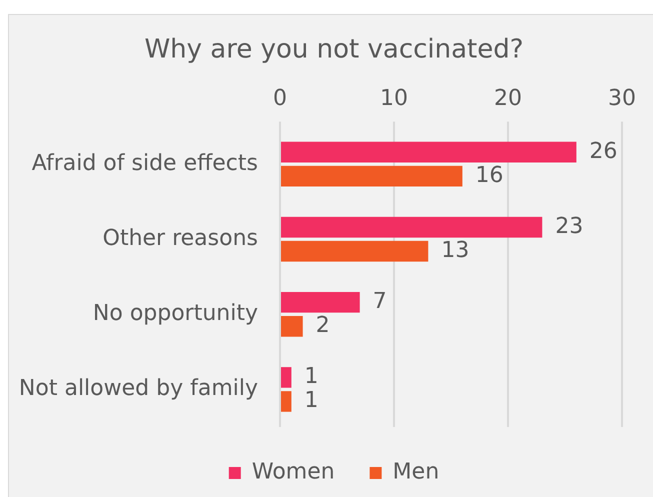 This screenshot has width=653, height=497. What do you see at coordinates (603, 151) in the screenshot?
I see `data-label: 26` at bounding box center [603, 151].